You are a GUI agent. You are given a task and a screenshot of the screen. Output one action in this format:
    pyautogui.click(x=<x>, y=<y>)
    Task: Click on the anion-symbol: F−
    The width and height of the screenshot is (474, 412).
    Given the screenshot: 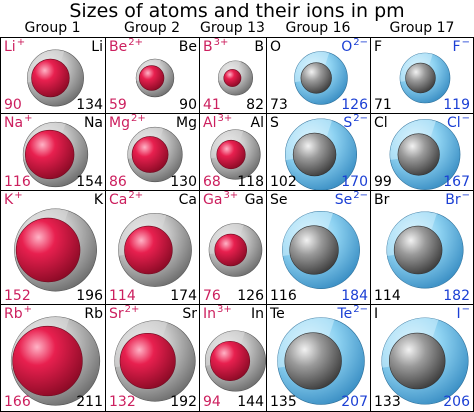 What is the action you would take?
    pyautogui.click(x=461, y=46)
    